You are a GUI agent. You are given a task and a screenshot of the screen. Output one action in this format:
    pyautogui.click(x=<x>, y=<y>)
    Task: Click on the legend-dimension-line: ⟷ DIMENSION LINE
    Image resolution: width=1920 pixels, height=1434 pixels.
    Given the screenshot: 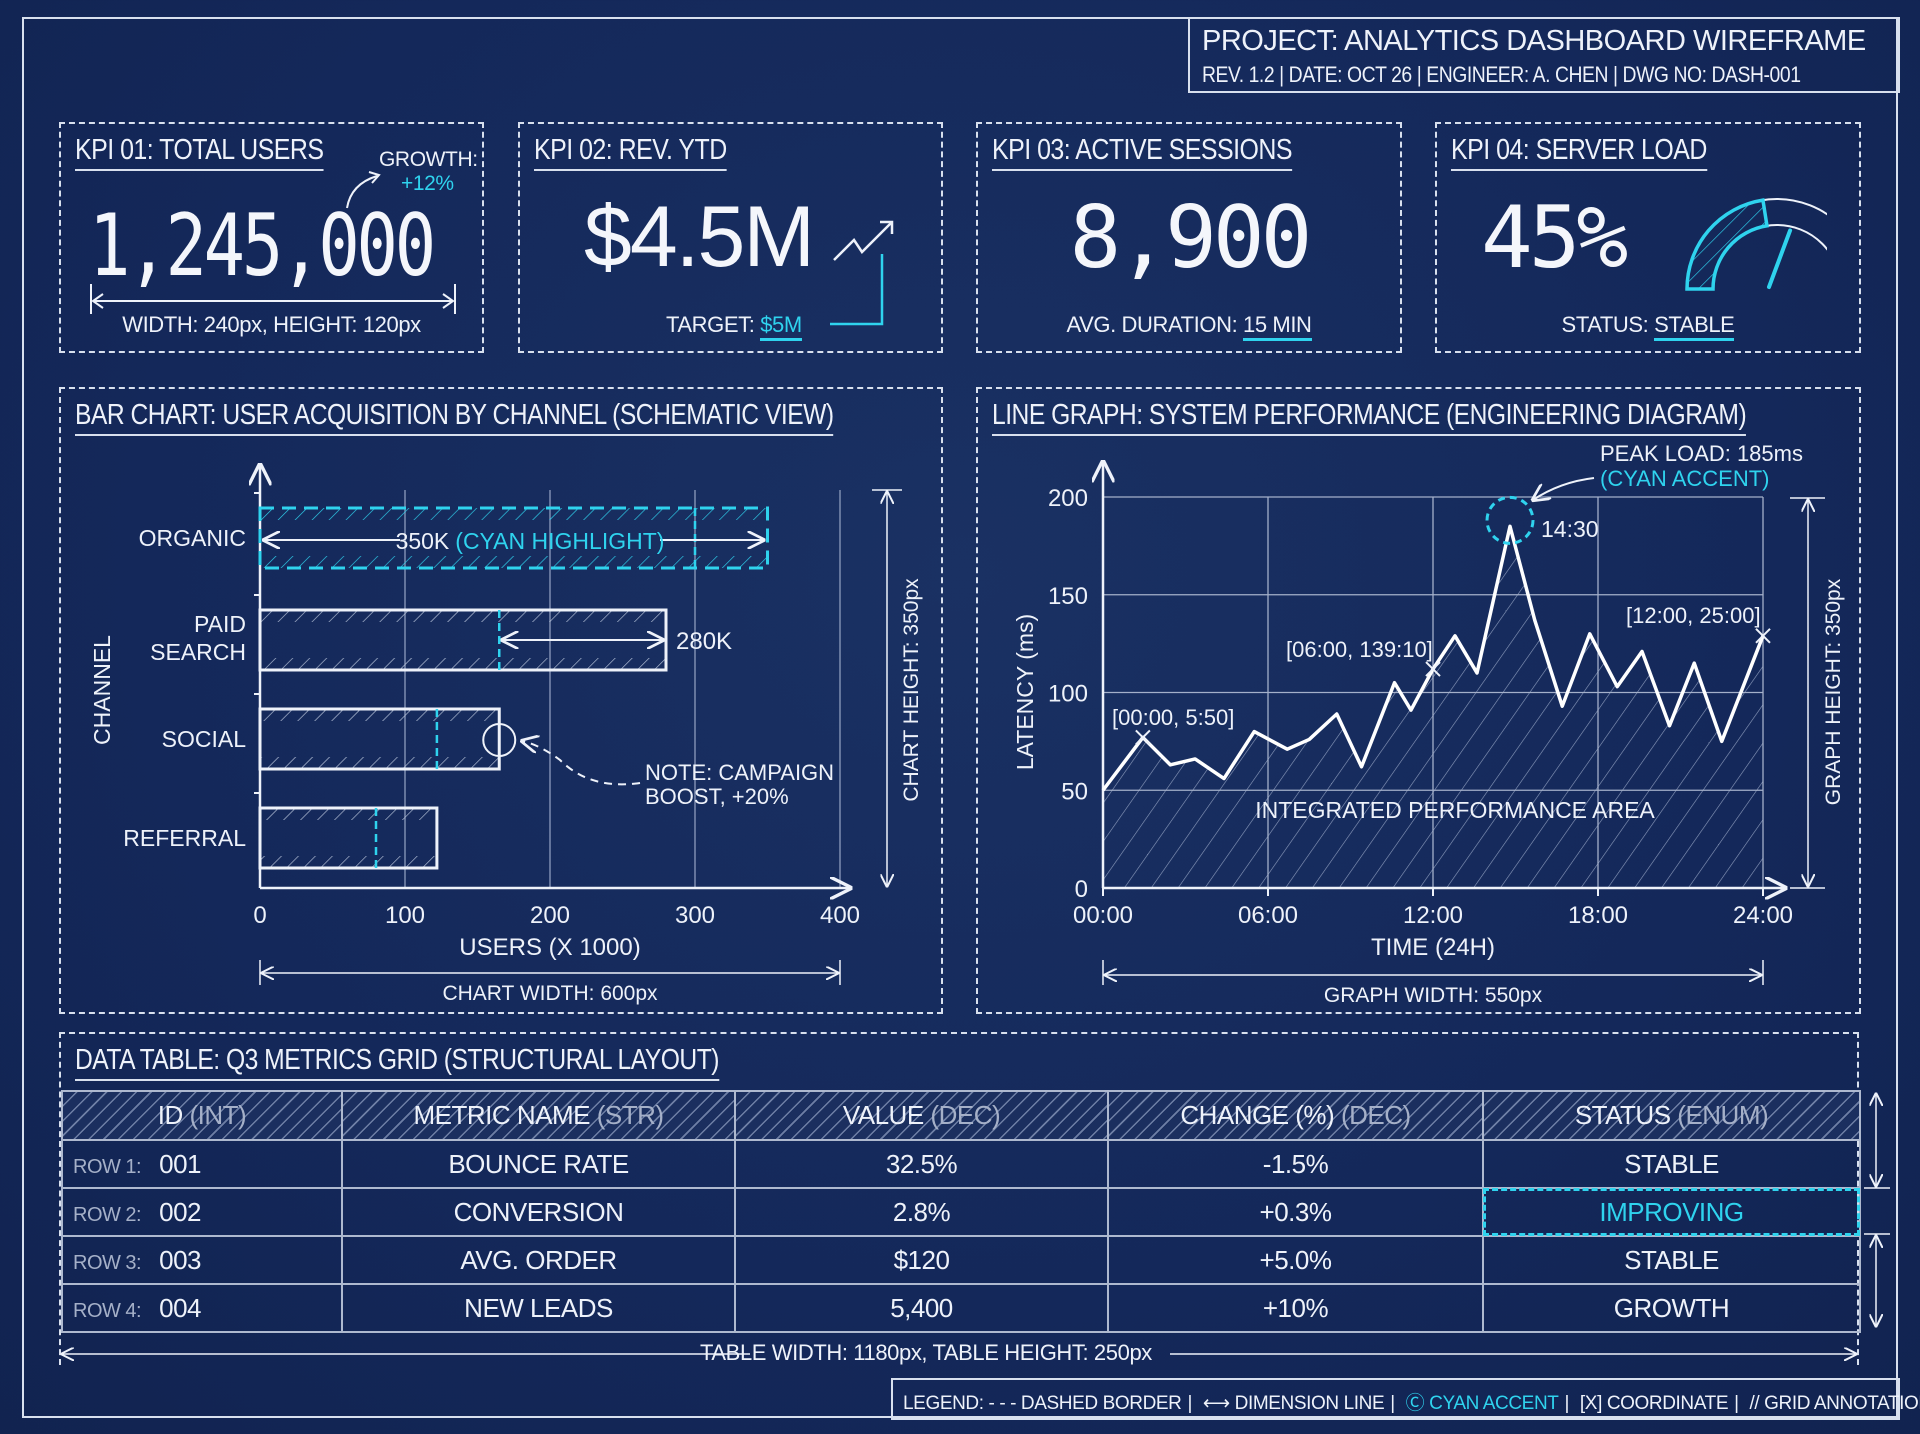 What is the action you would take?
    pyautogui.click(x=1293, y=1403)
    